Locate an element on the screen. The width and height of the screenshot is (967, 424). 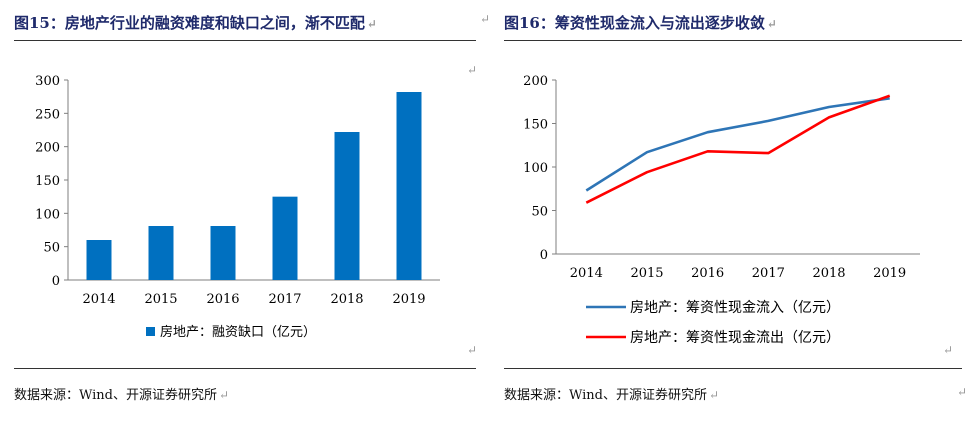
left-title-text: 图15：房地产行业的融资难度和缺口之间，渐不匹配 is located at coordinates (189, 23).